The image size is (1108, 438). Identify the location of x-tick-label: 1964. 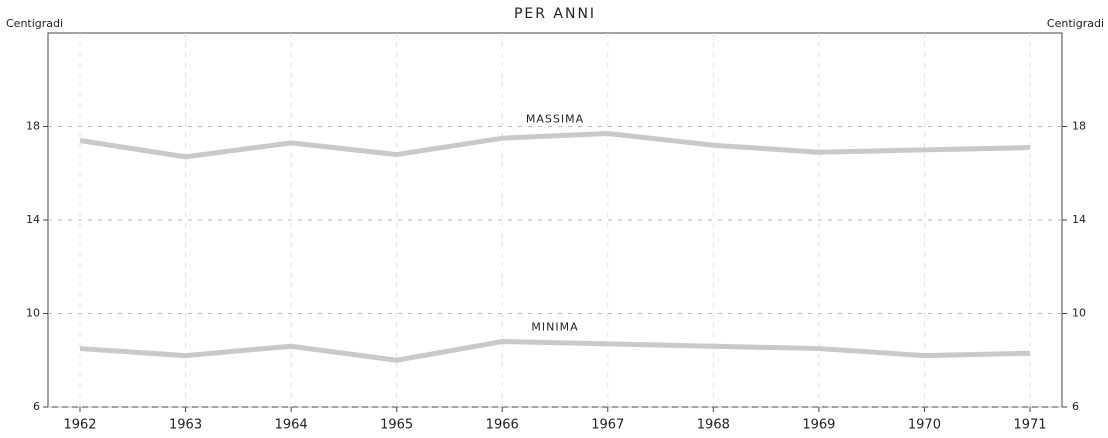
(291, 425).